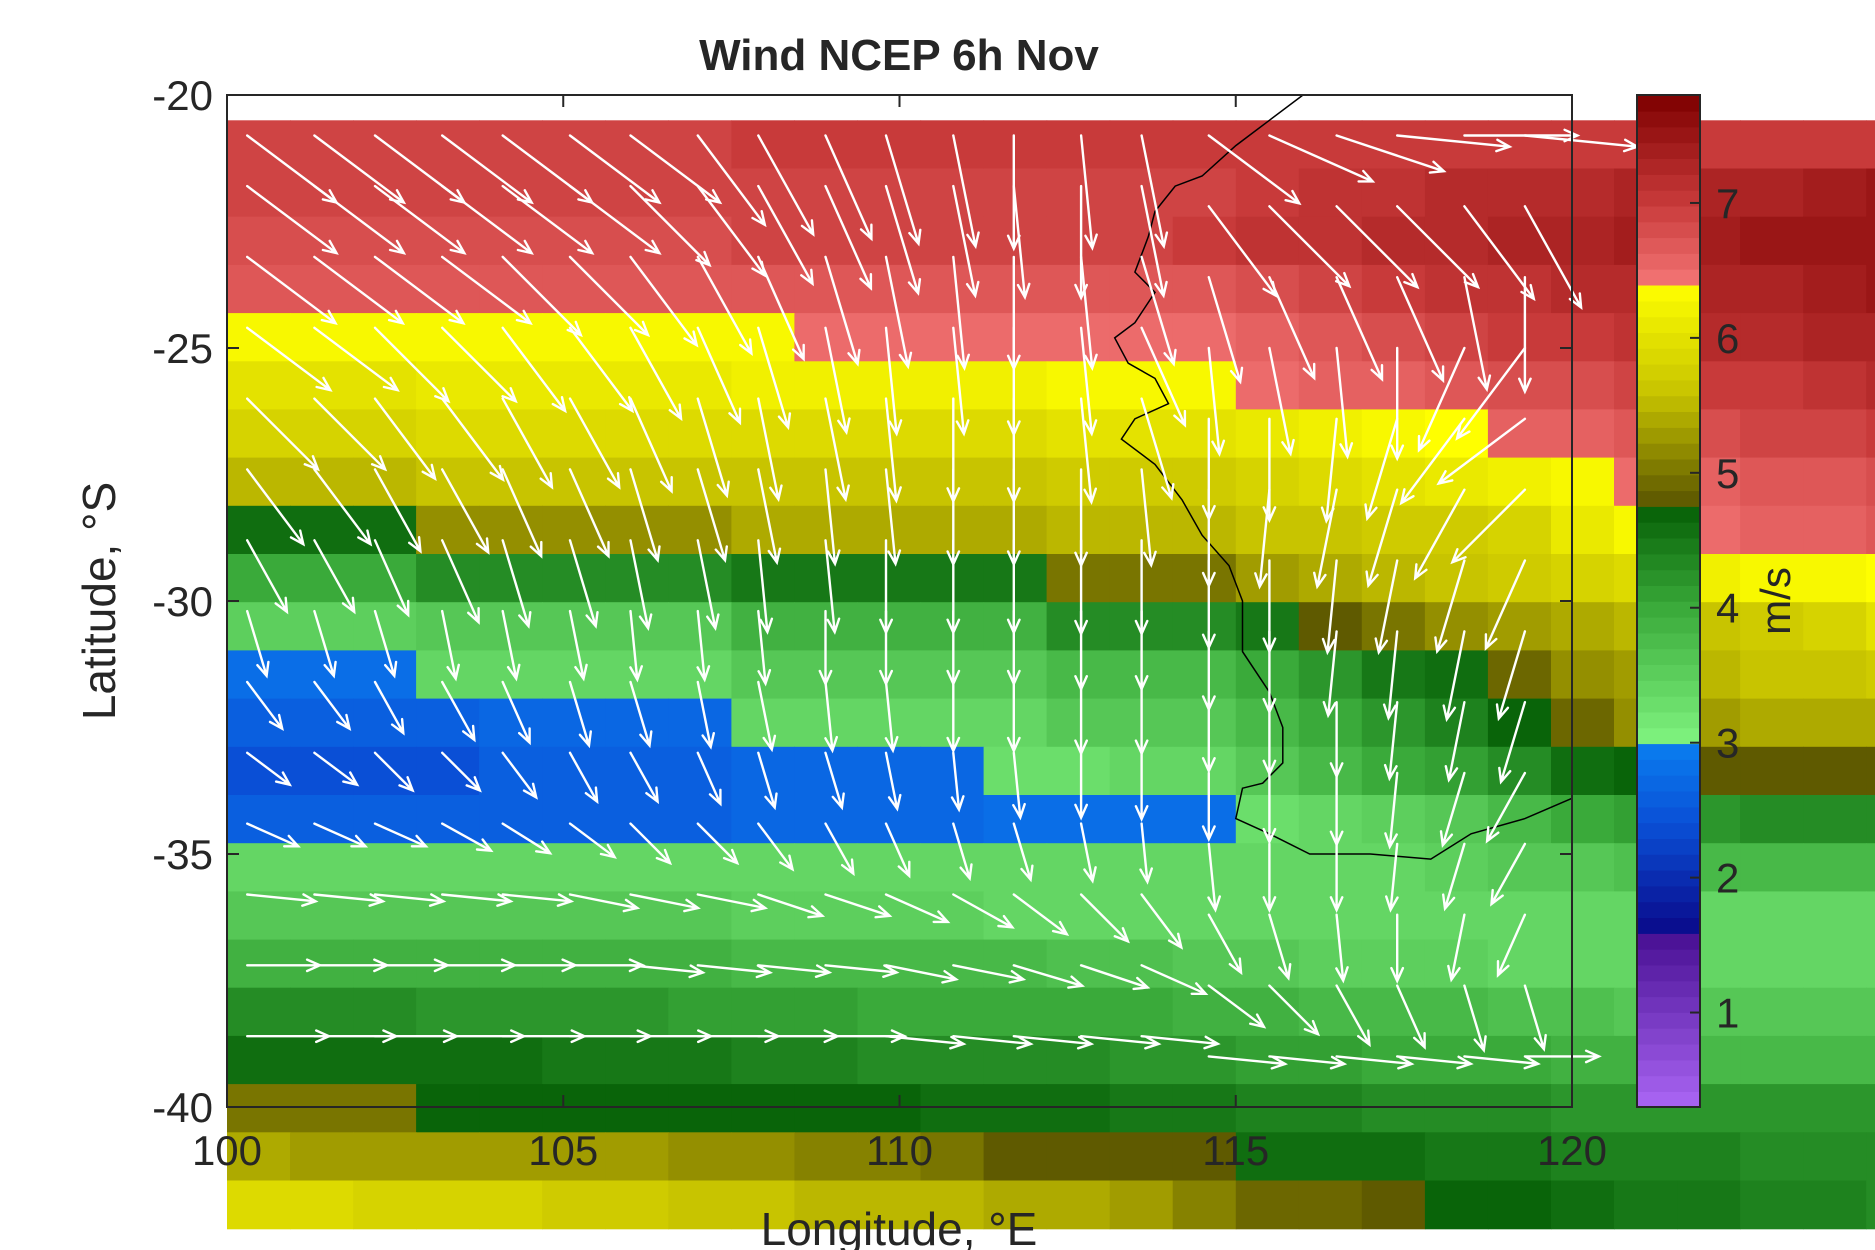 The image size is (1875, 1250). I want to click on colorbar-tick-label: 6, so click(1727, 338).